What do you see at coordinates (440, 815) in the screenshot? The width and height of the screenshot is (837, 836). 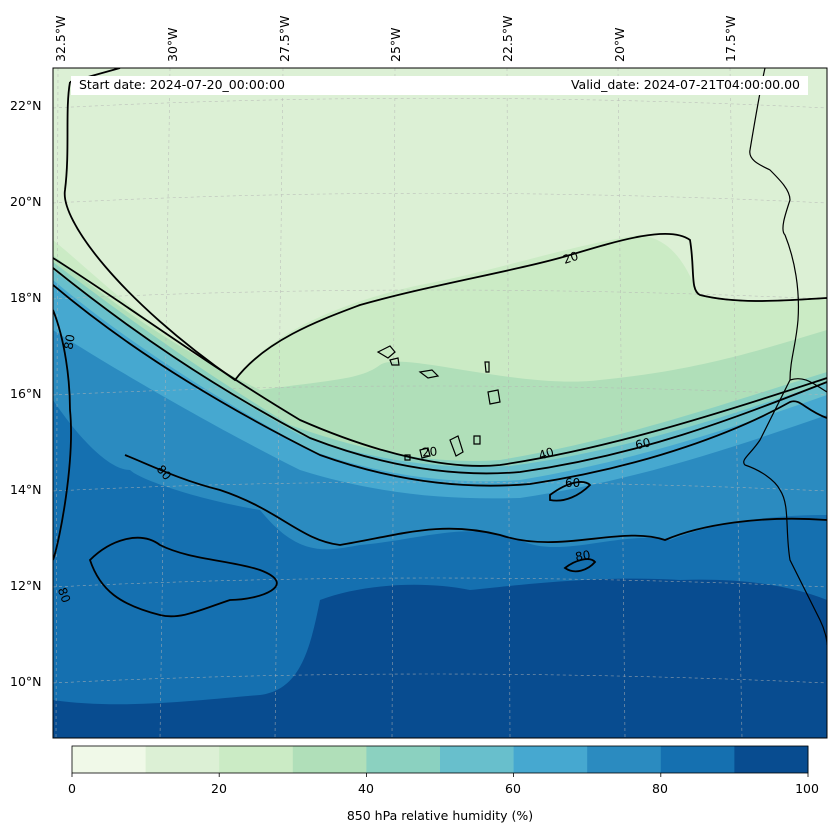 I see `colorbar-title: 850 hPa relative humidity (%)` at bounding box center [440, 815].